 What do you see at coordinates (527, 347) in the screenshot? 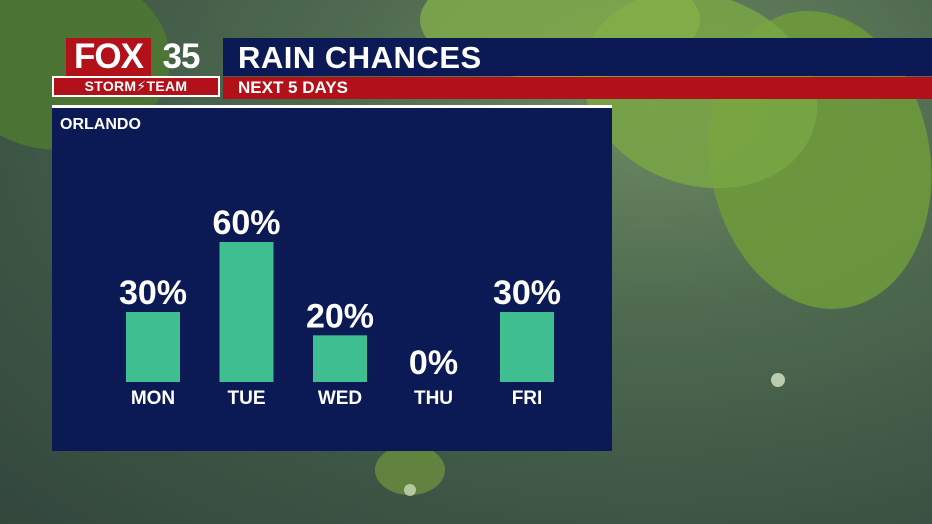
I see `bar-fri` at bounding box center [527, 347].